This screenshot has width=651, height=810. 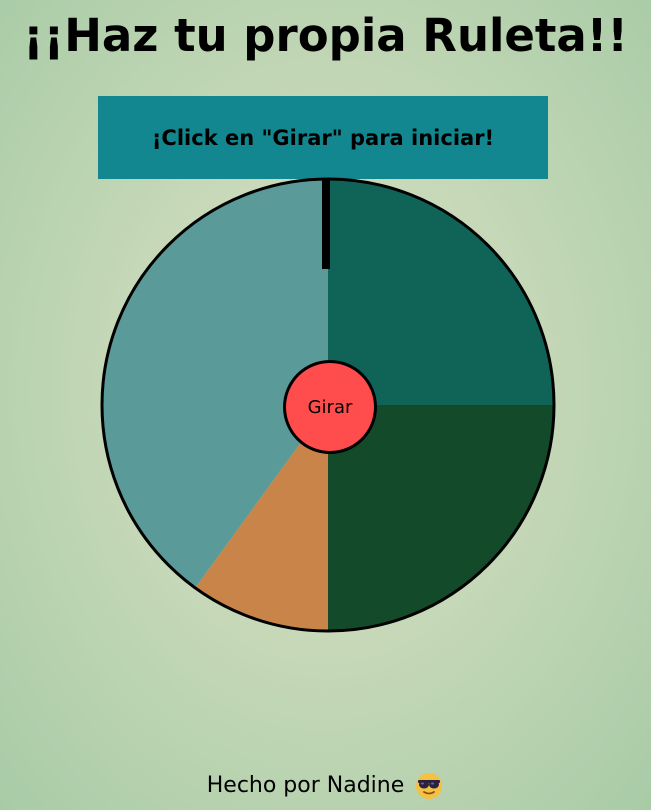 I want to click on spin-button: Girar, so click(x=330, y=407).